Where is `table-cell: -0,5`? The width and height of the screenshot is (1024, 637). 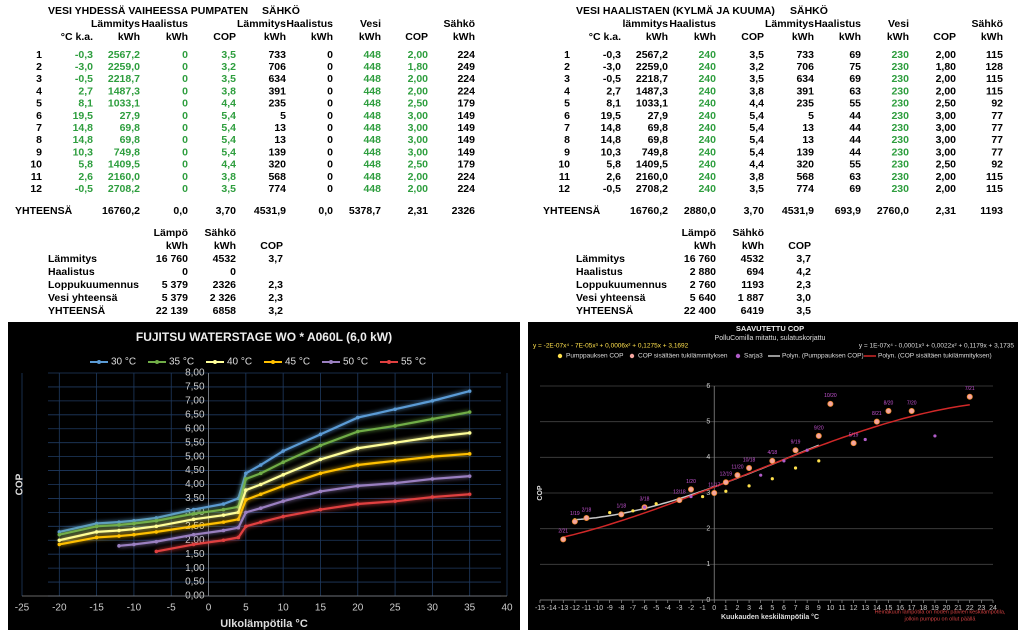
table-cell: -0,5 is located at coordinates (612, 189).